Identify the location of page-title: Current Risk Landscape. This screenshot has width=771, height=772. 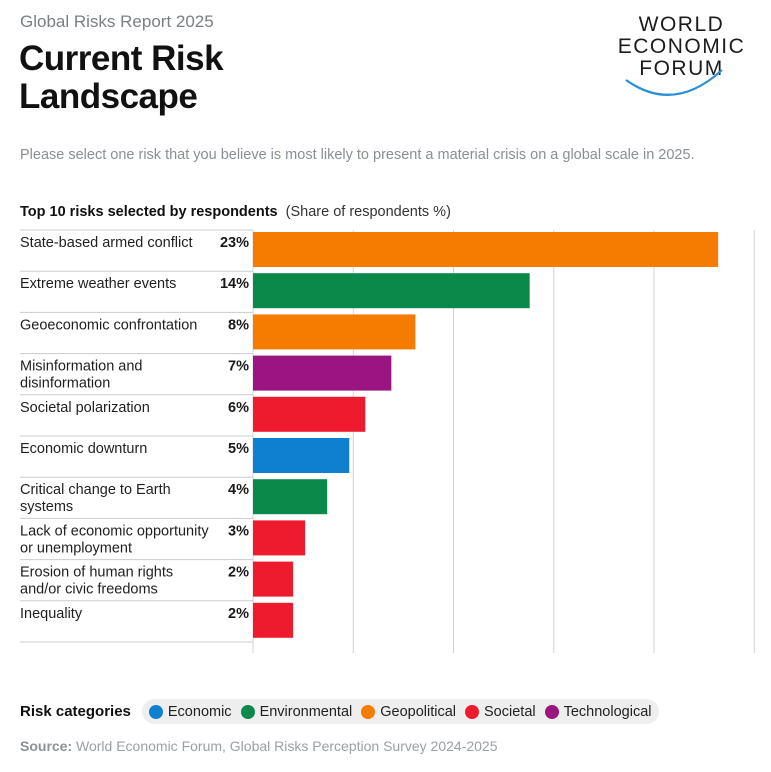
(121, 77).